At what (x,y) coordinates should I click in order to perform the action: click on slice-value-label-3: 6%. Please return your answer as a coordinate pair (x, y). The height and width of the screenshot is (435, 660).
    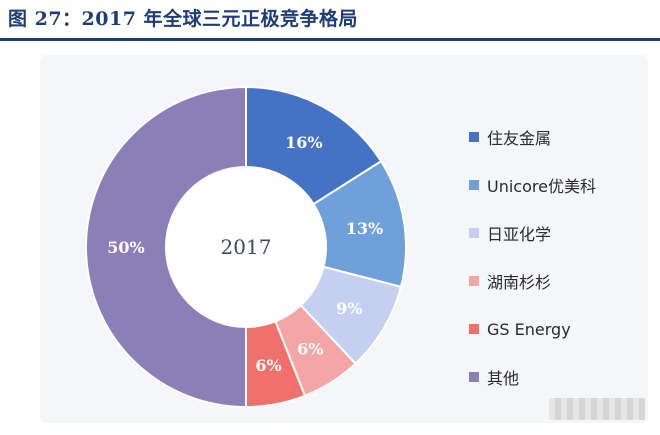
    Looking at the image, I should click on (310, 348).